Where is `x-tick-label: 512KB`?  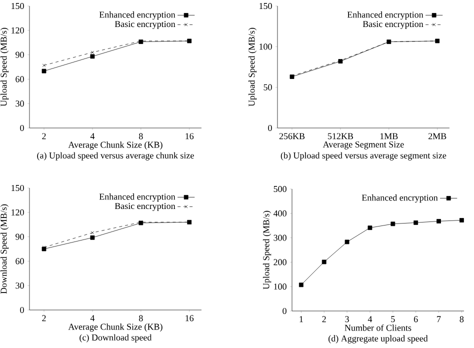
x-tick-label: 512KB is located at coordinates (341, 136).